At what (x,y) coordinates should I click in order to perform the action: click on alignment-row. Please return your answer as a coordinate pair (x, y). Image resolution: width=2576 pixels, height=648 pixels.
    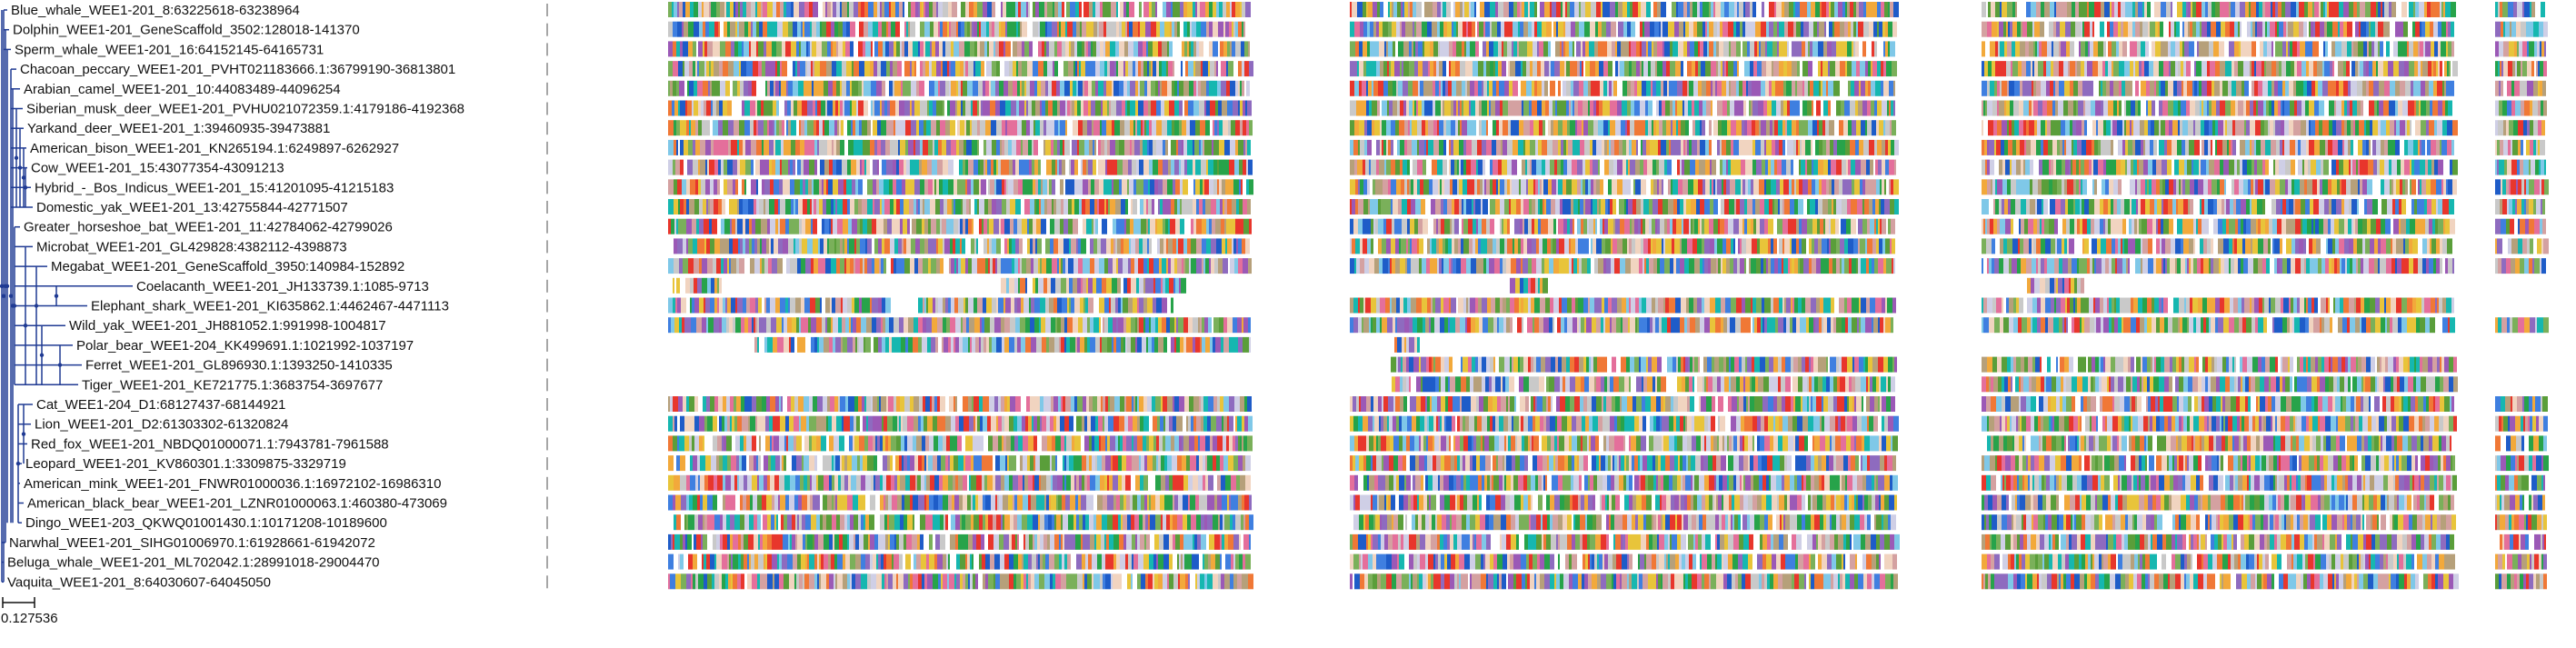
    Looking at the image, I should click on (1607, 108).